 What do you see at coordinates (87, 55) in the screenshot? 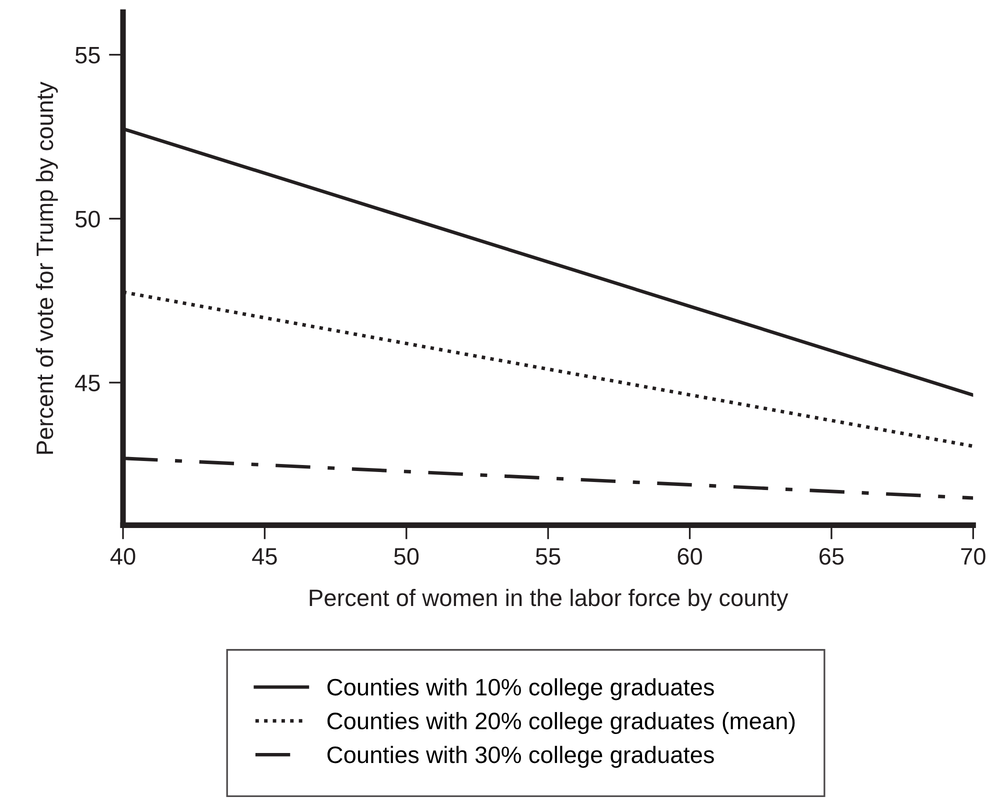
I see `y-tick-label: 55` at bounding box center [87, 55].